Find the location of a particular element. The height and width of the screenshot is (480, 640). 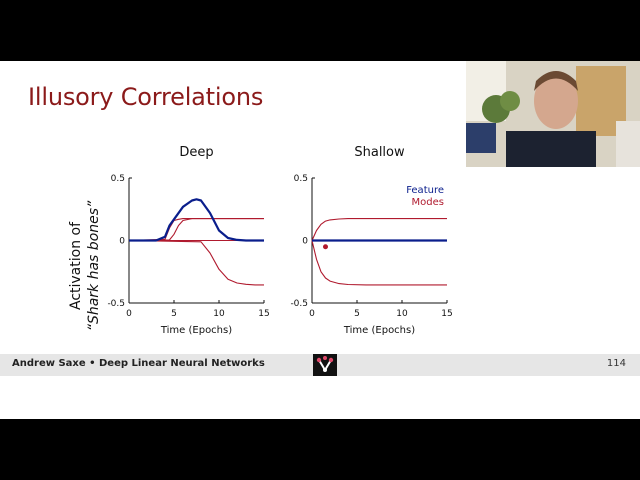

feature-series-line is located at coordinates (196, 220).